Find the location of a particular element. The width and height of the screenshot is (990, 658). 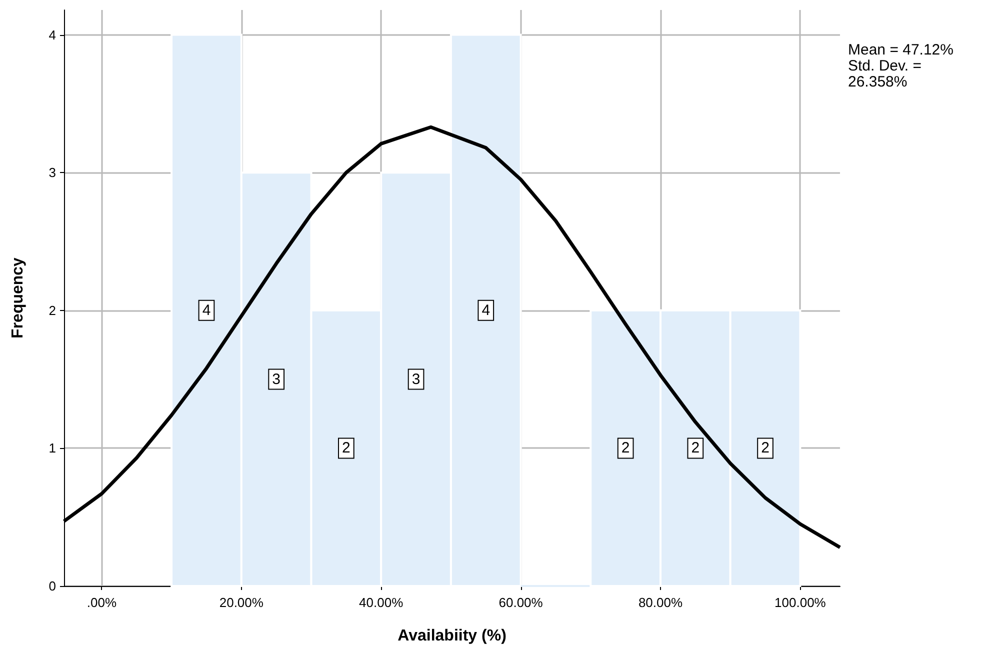

y-tick-label: 3 is located at coordinates (52, 172).